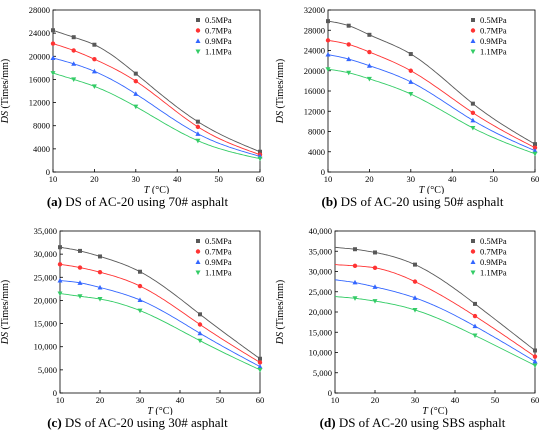 The height and width of the screenshot is (441, 550). Describe the element at coordinates (323, 172) in the screenshot. I see `y-tick-label: 0` at that location.